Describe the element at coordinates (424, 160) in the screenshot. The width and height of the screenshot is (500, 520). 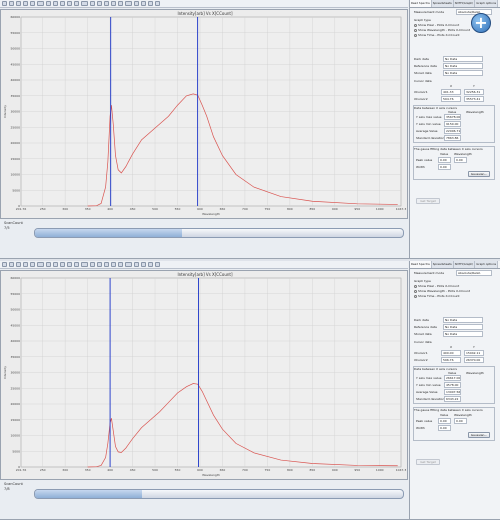
I see `peak-label: Peak value` at that location.